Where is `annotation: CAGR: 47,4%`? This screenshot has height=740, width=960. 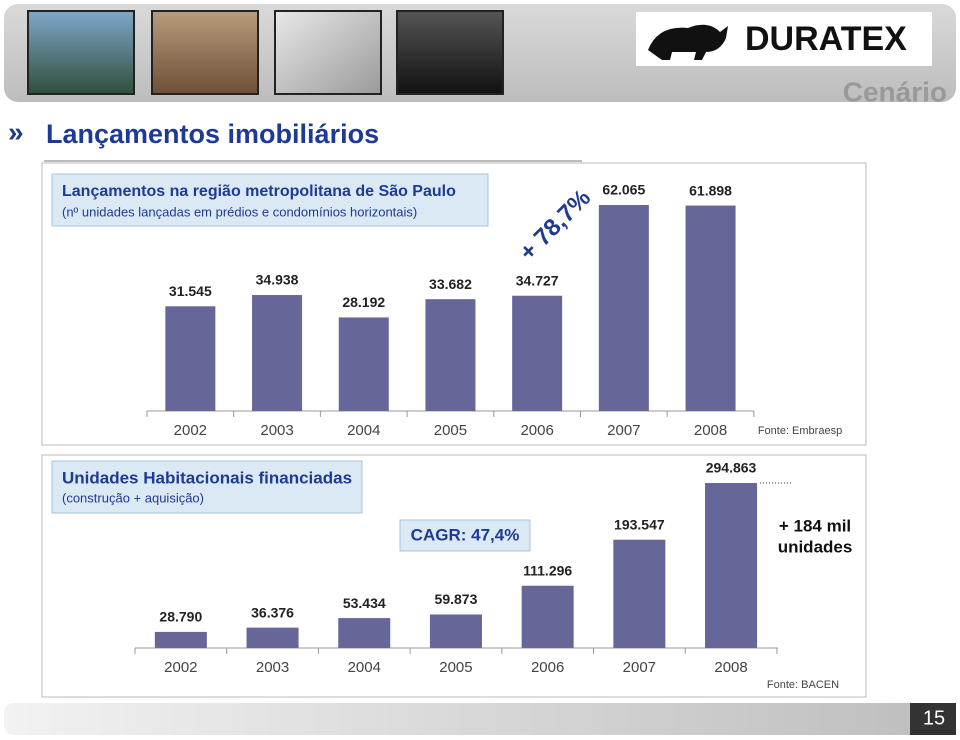 annotation: CAGR: 47,4% is located at coordinates (465, 534).